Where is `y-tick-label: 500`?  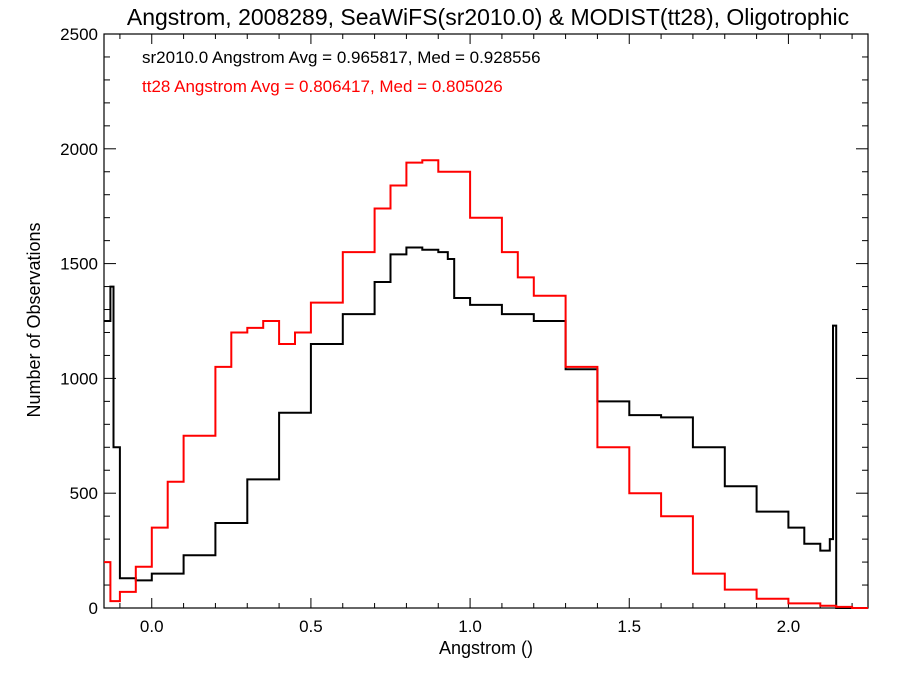 y-tick-label: 500 is located at coordinates (84, 493).